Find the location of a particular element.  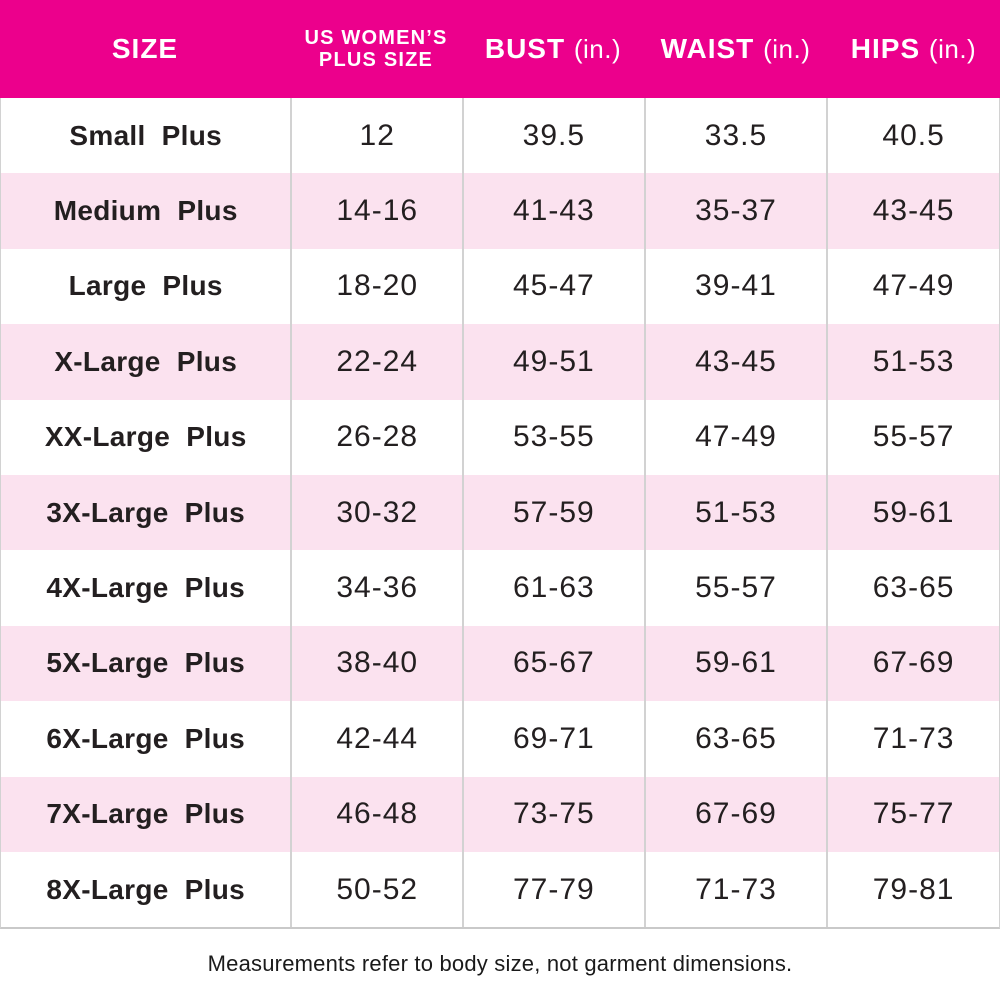

table-row: Large Plus 18-20 45-47 39-41 47-49 is located at coordinates (500, 286).